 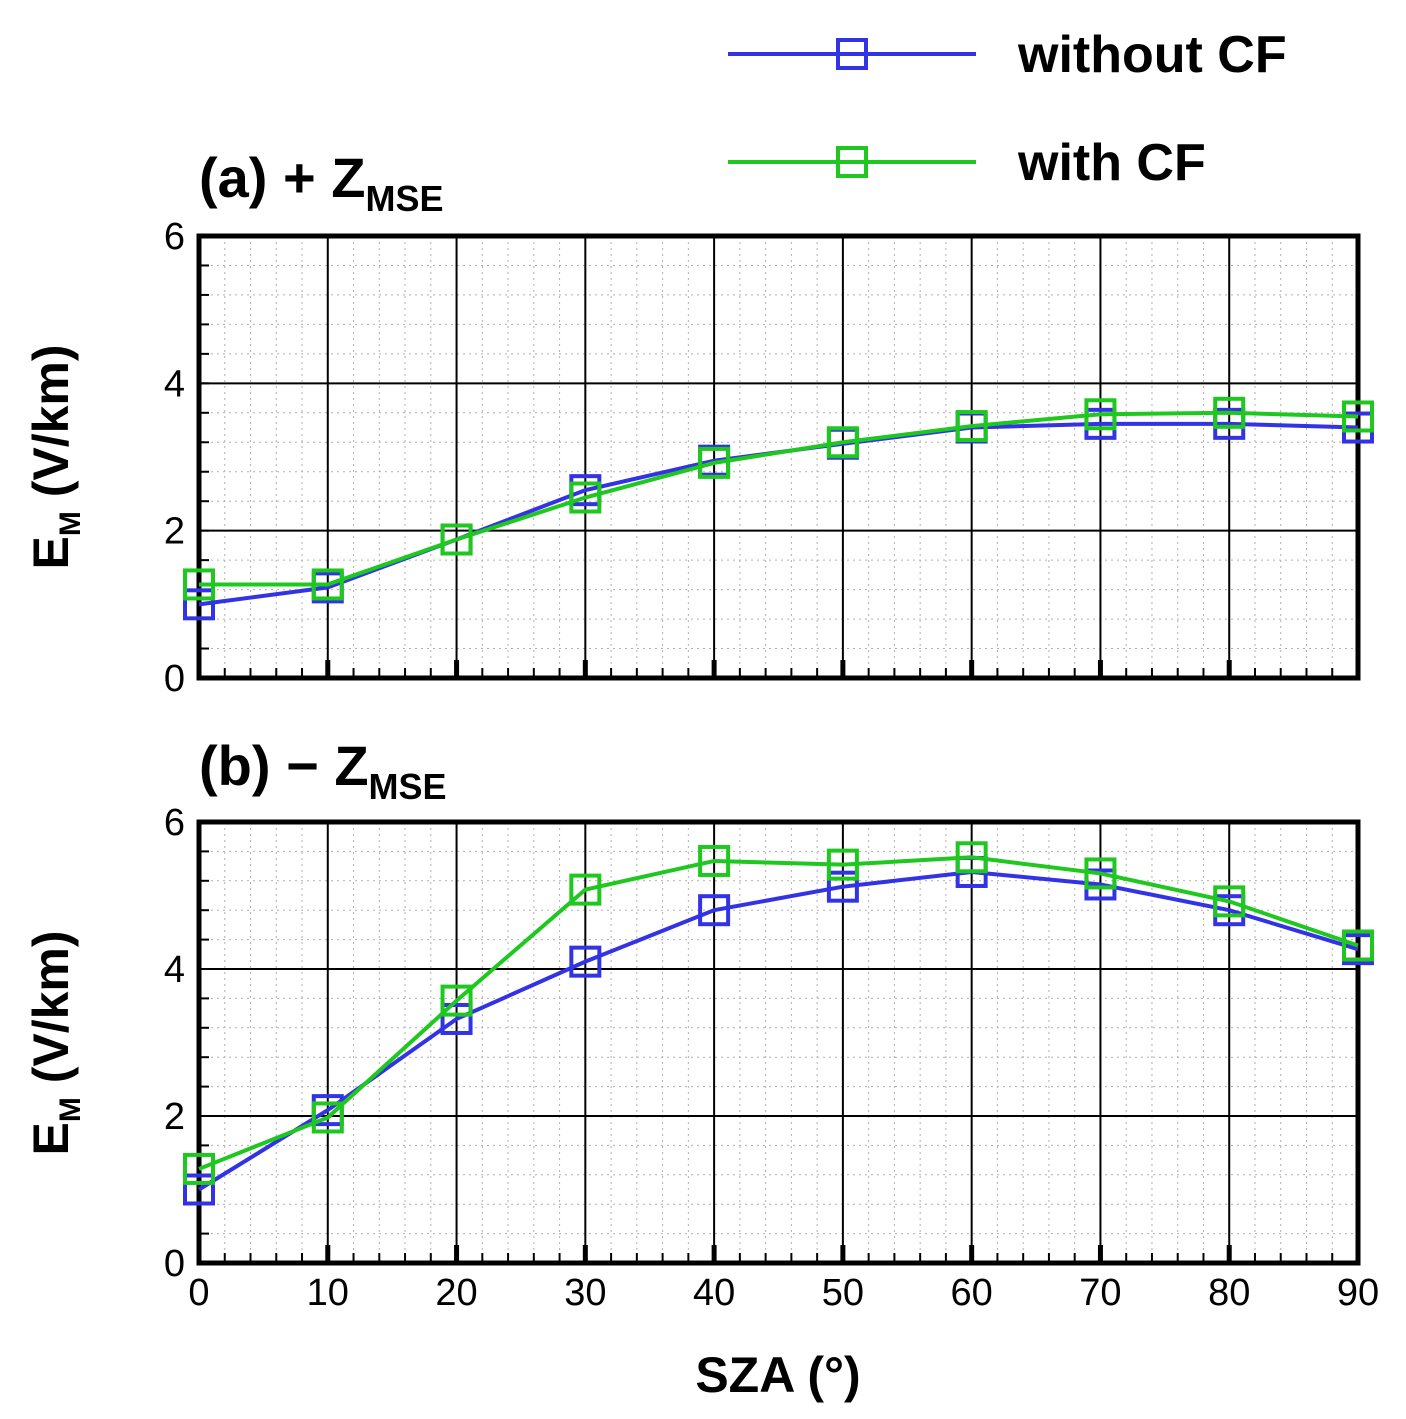 What do you see at coordinates (1358, 1293) in the screenshot?
I see `x-tick-label: 90` at bounding box center [1358, 1293].